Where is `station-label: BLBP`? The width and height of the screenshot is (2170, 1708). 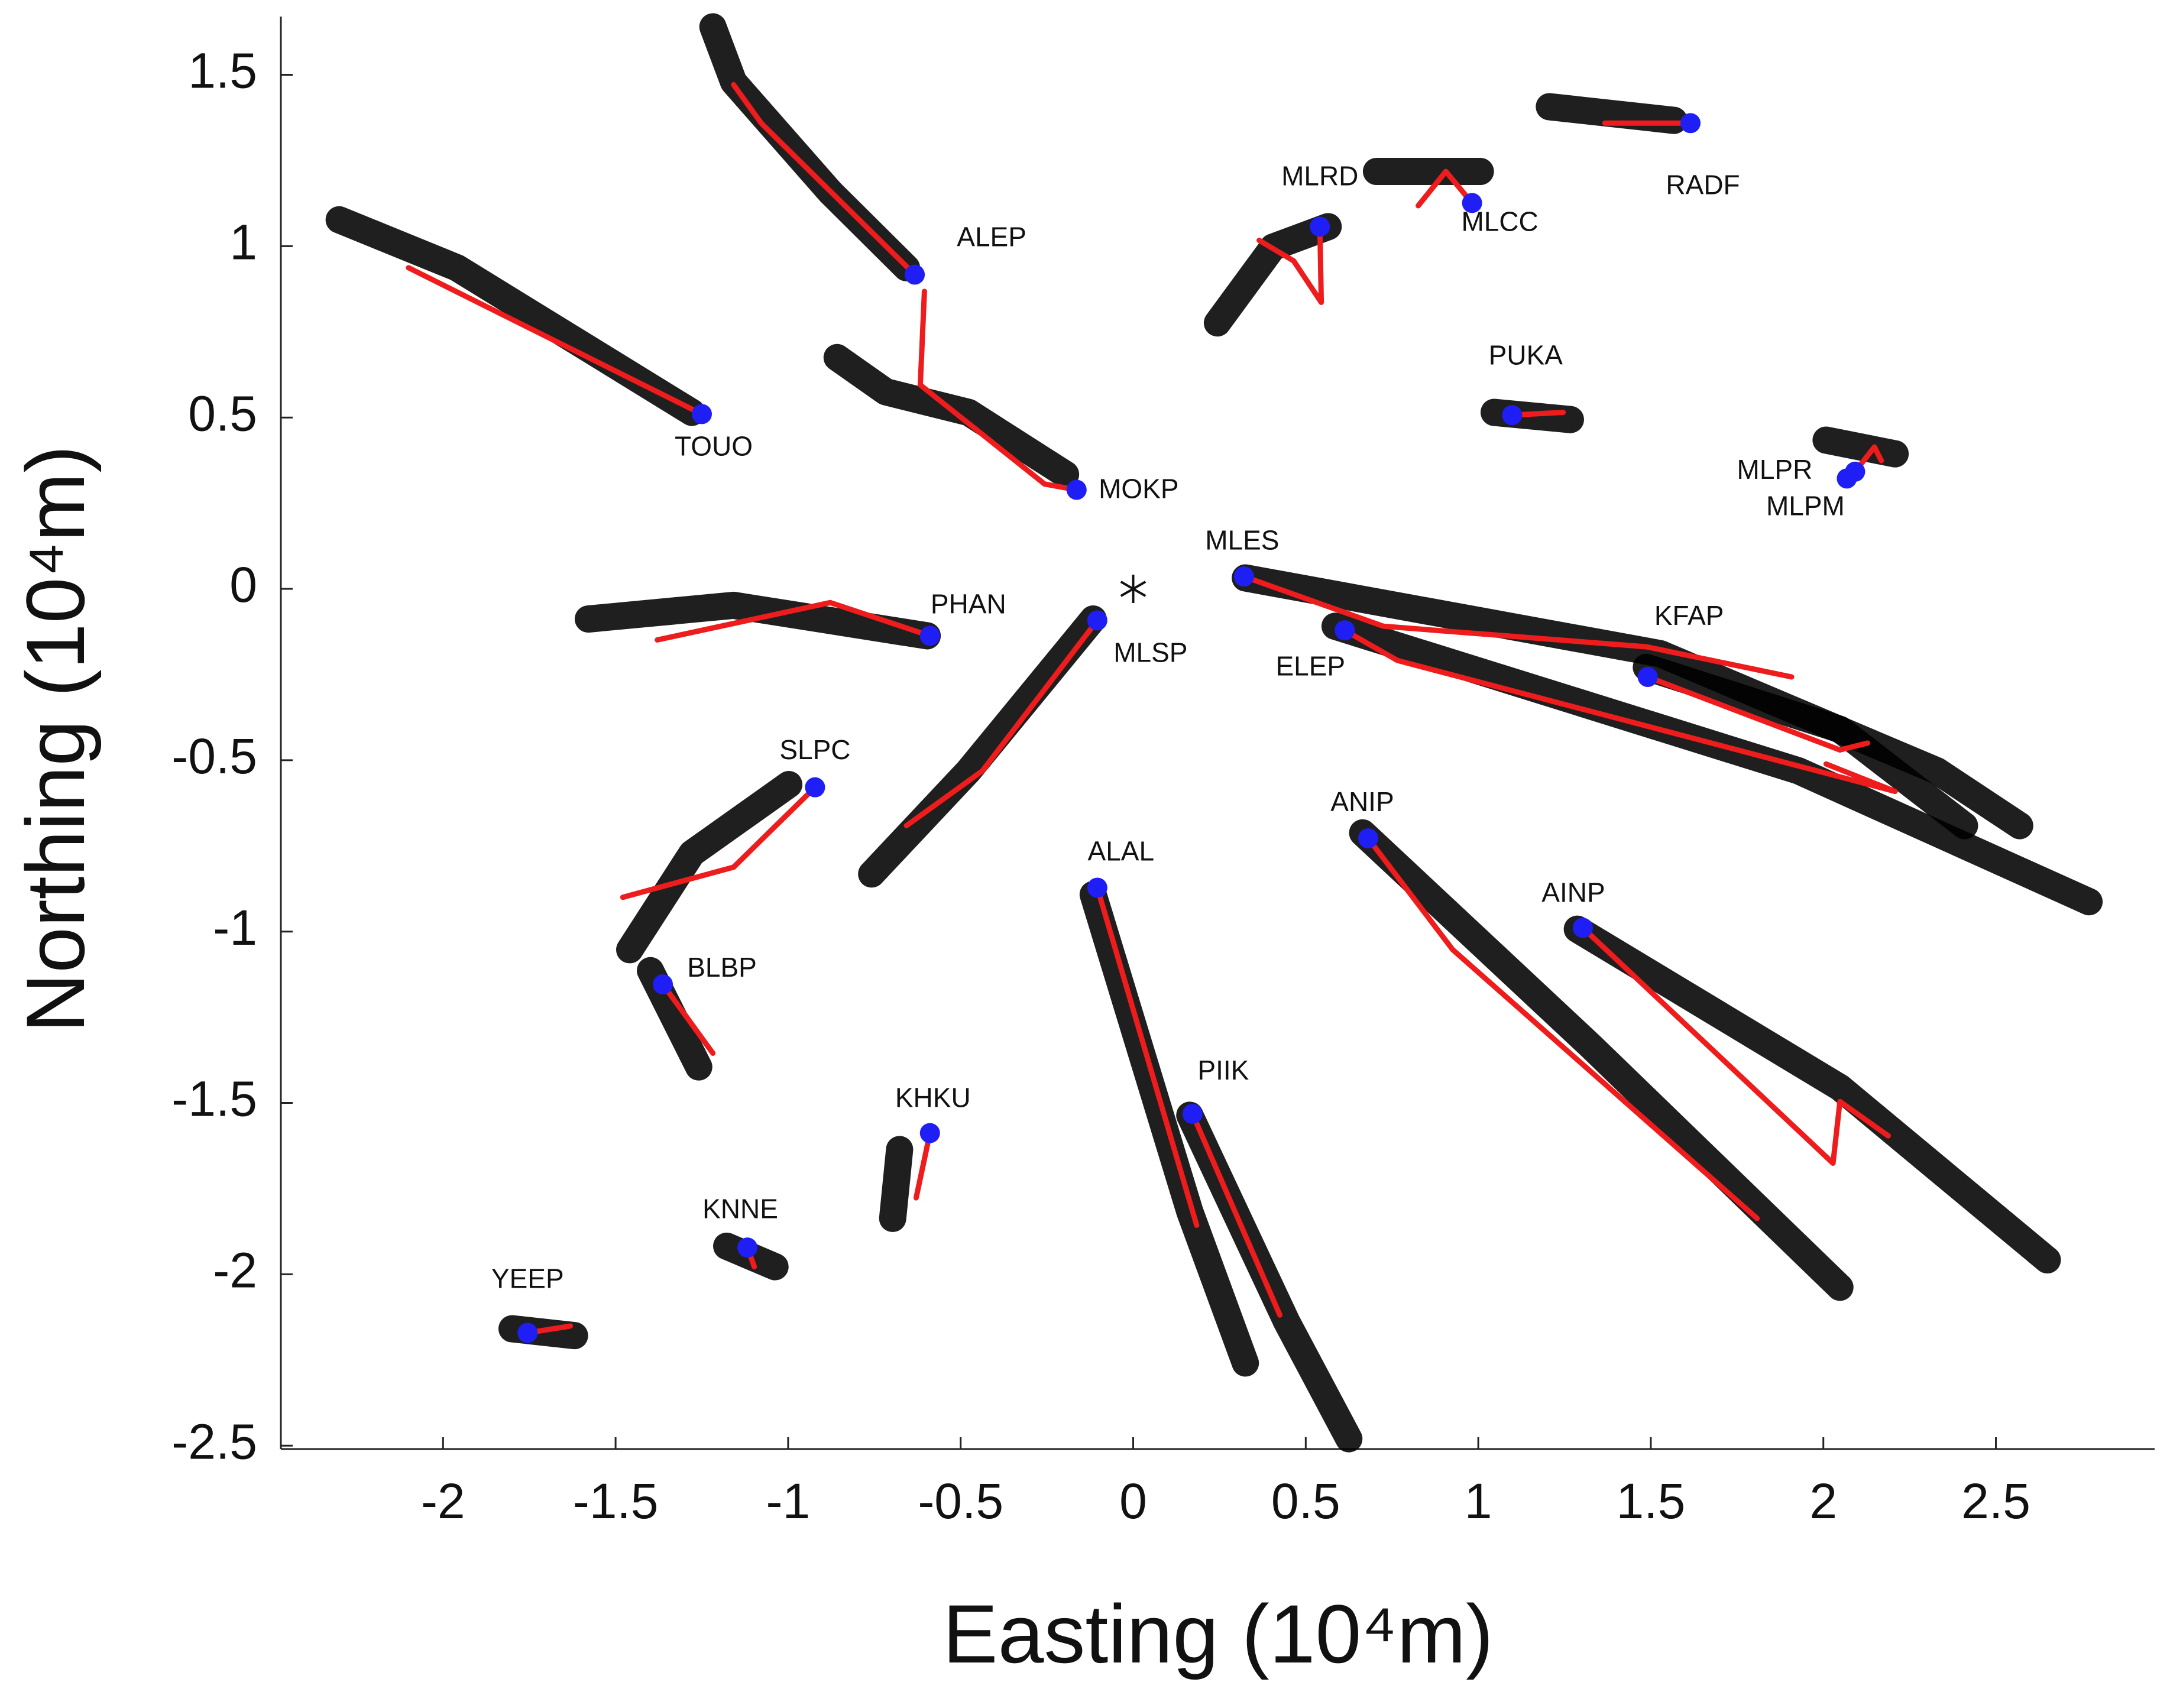 station-label: BLBP is located at coordinates (722, 967).